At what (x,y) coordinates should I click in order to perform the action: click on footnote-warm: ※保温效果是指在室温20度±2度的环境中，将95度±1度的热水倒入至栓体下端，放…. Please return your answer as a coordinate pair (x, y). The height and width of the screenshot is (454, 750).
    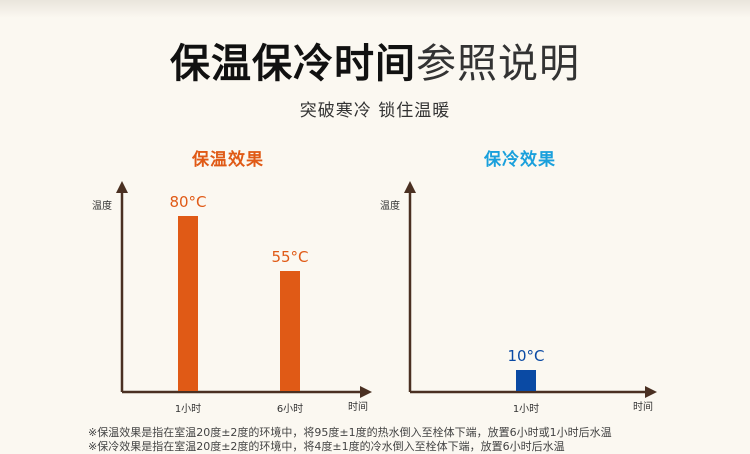
    Looking at the image, I should click on (350, 432).